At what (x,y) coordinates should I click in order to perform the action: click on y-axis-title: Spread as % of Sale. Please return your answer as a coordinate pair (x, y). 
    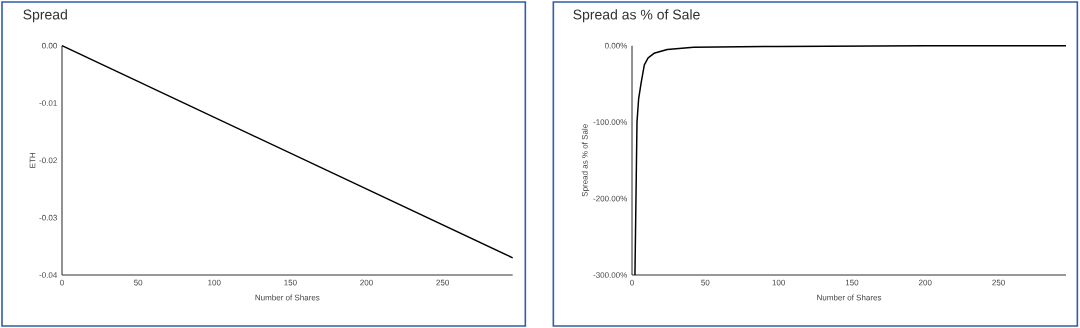
    Looking at the image, I should click on (585, 160).